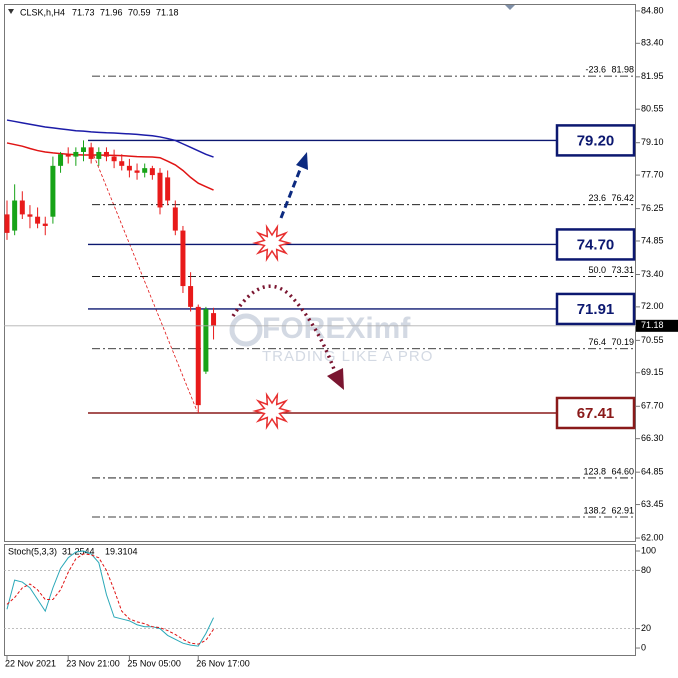 The image size is (678, 678). I want to click on header-low: 70.59, so click(139, 12).